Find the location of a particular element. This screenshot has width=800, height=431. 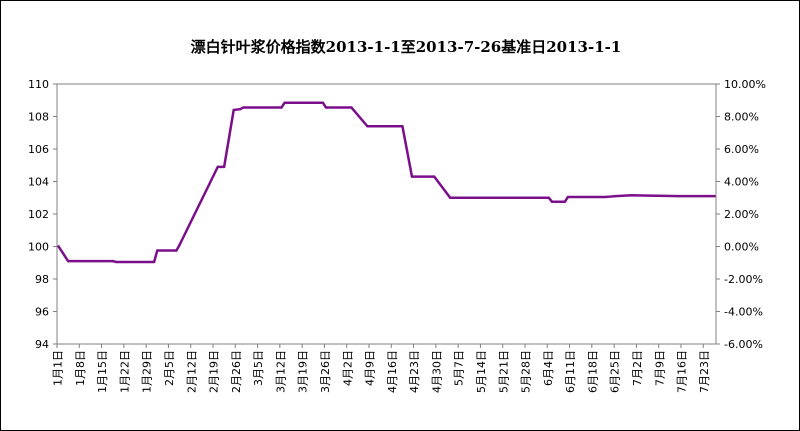

x-tick-label: 4月30日 is located at coordinates (436, 371).